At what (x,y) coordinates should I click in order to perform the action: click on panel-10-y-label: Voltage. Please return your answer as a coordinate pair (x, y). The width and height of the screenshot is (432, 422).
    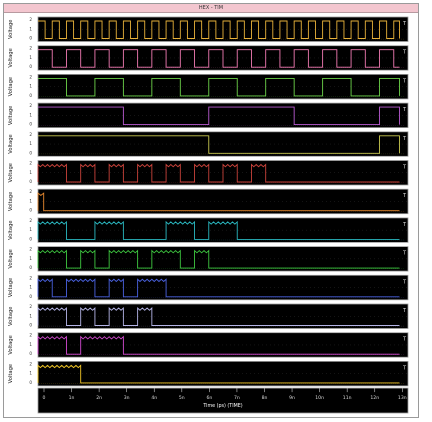
    Looking at the image, I should click on (11, 287).